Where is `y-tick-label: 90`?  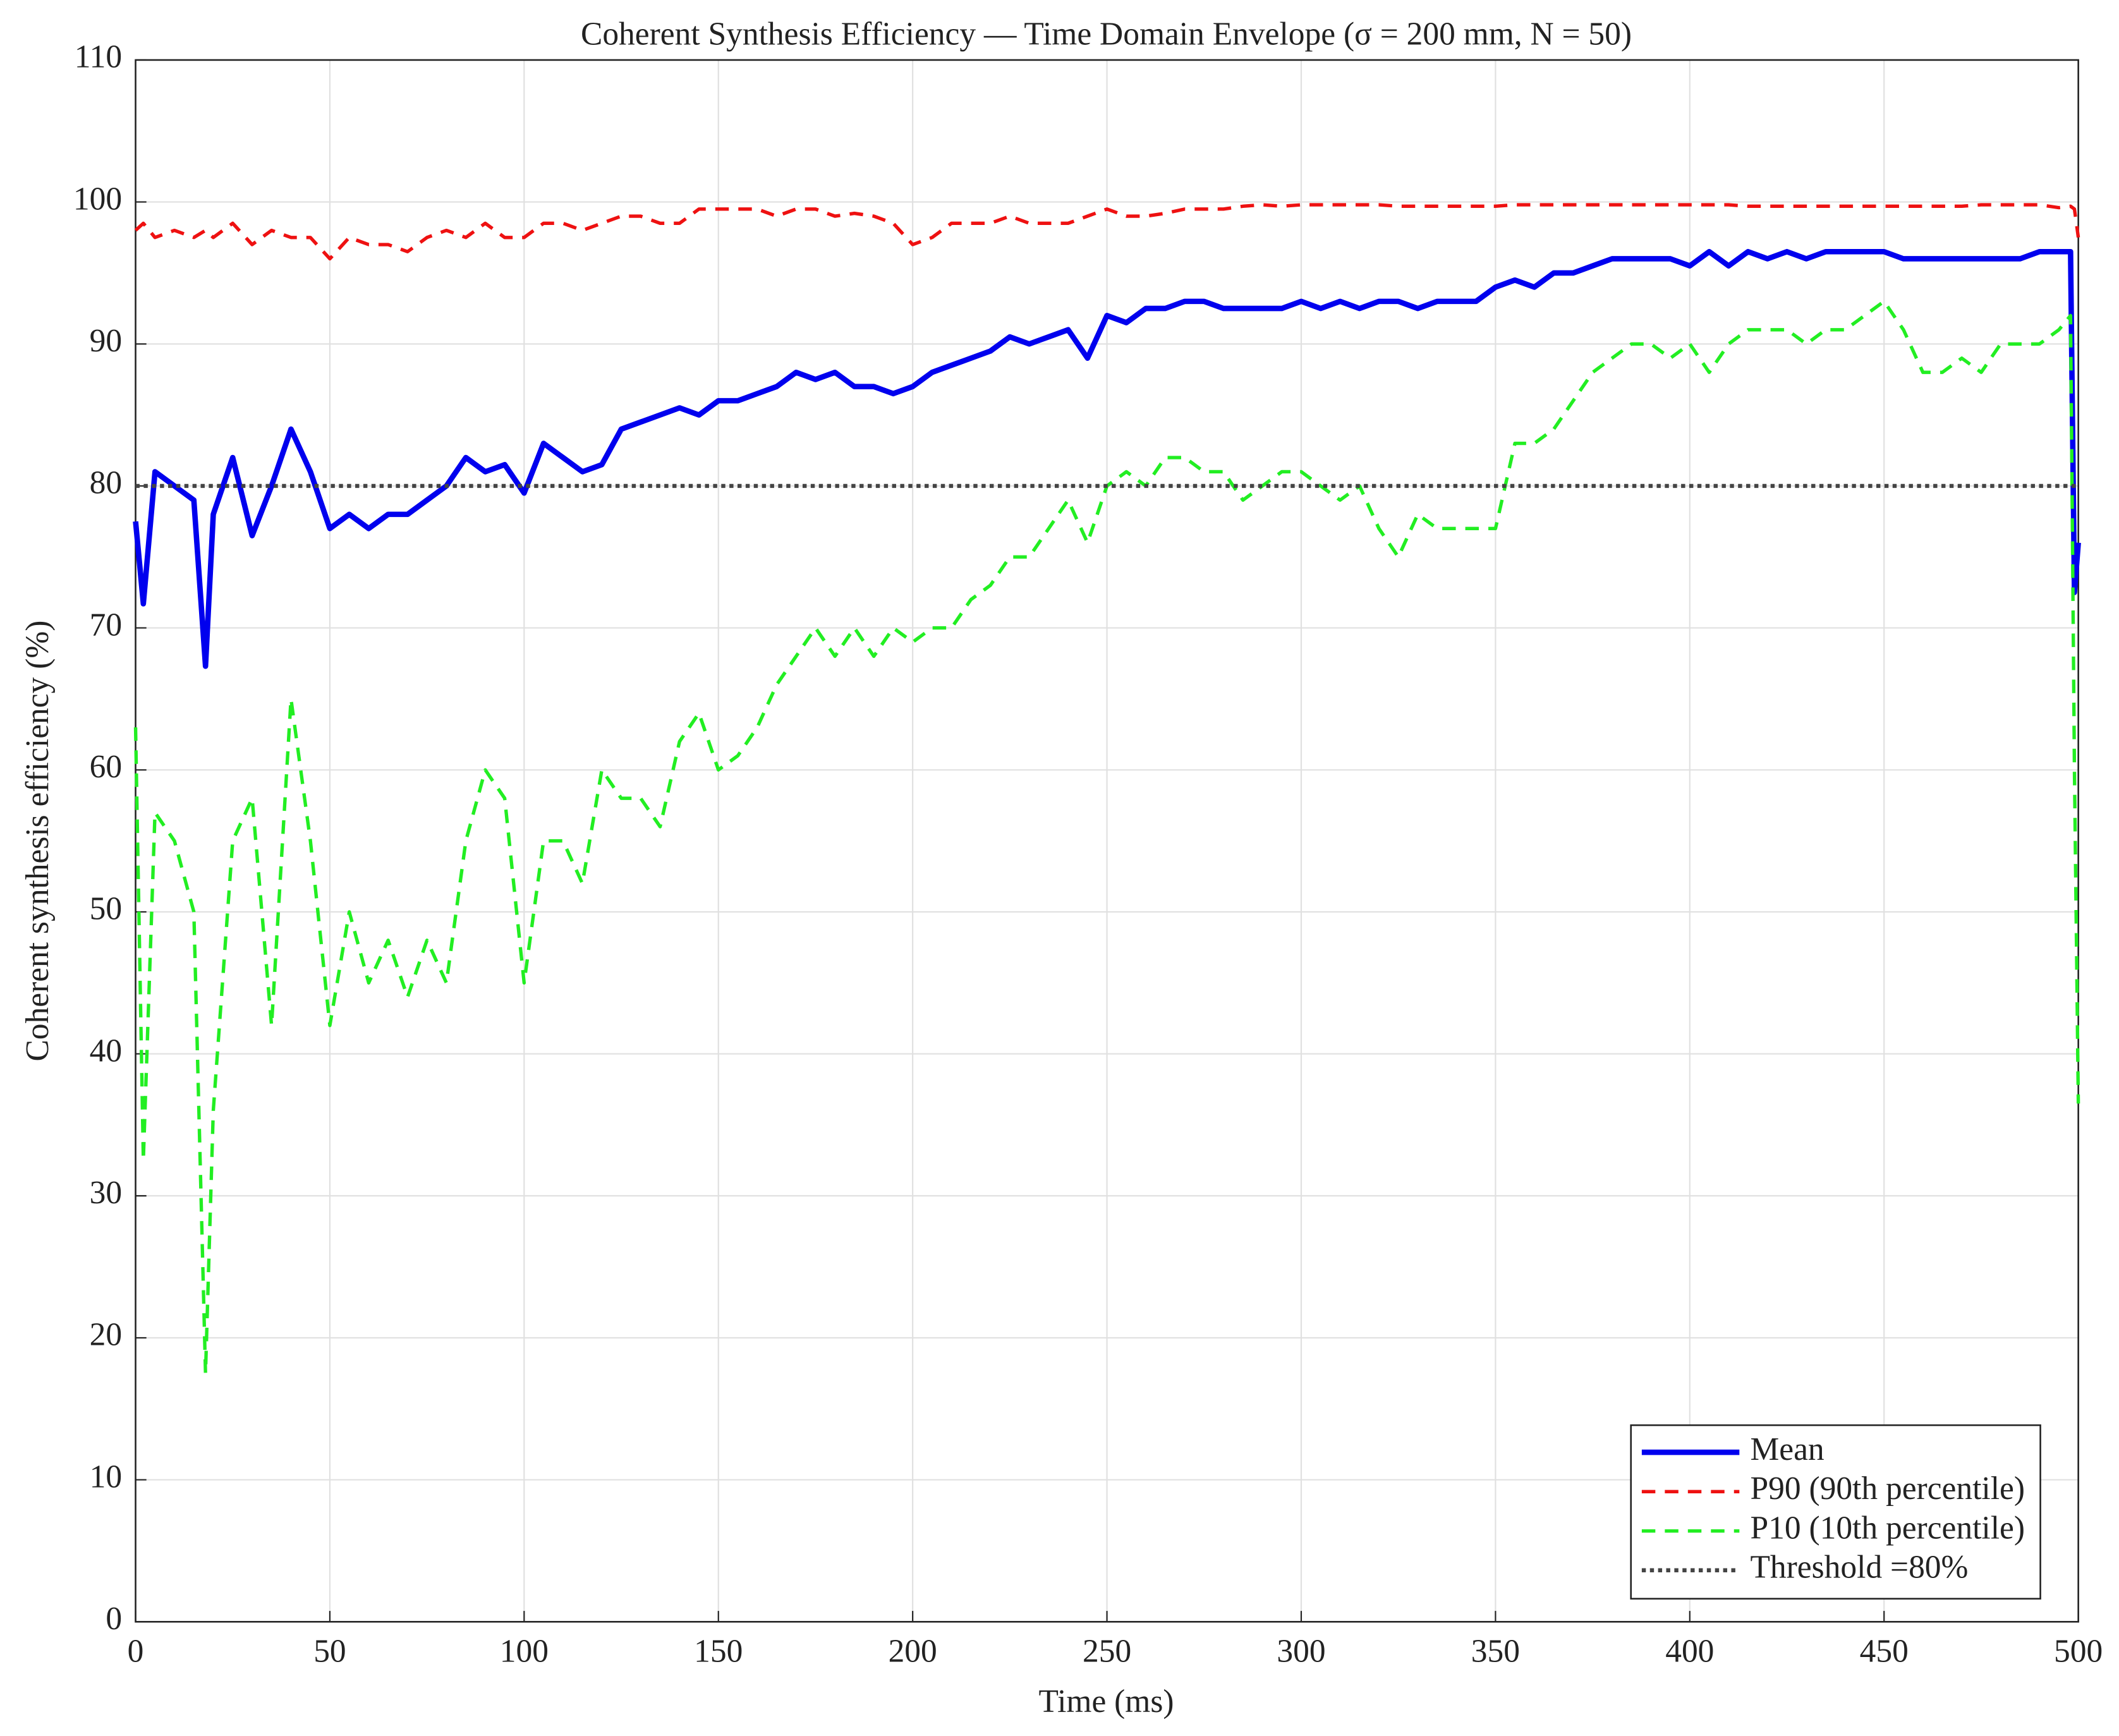
y-tick-label: 90 is located at coordinates (106, 341).